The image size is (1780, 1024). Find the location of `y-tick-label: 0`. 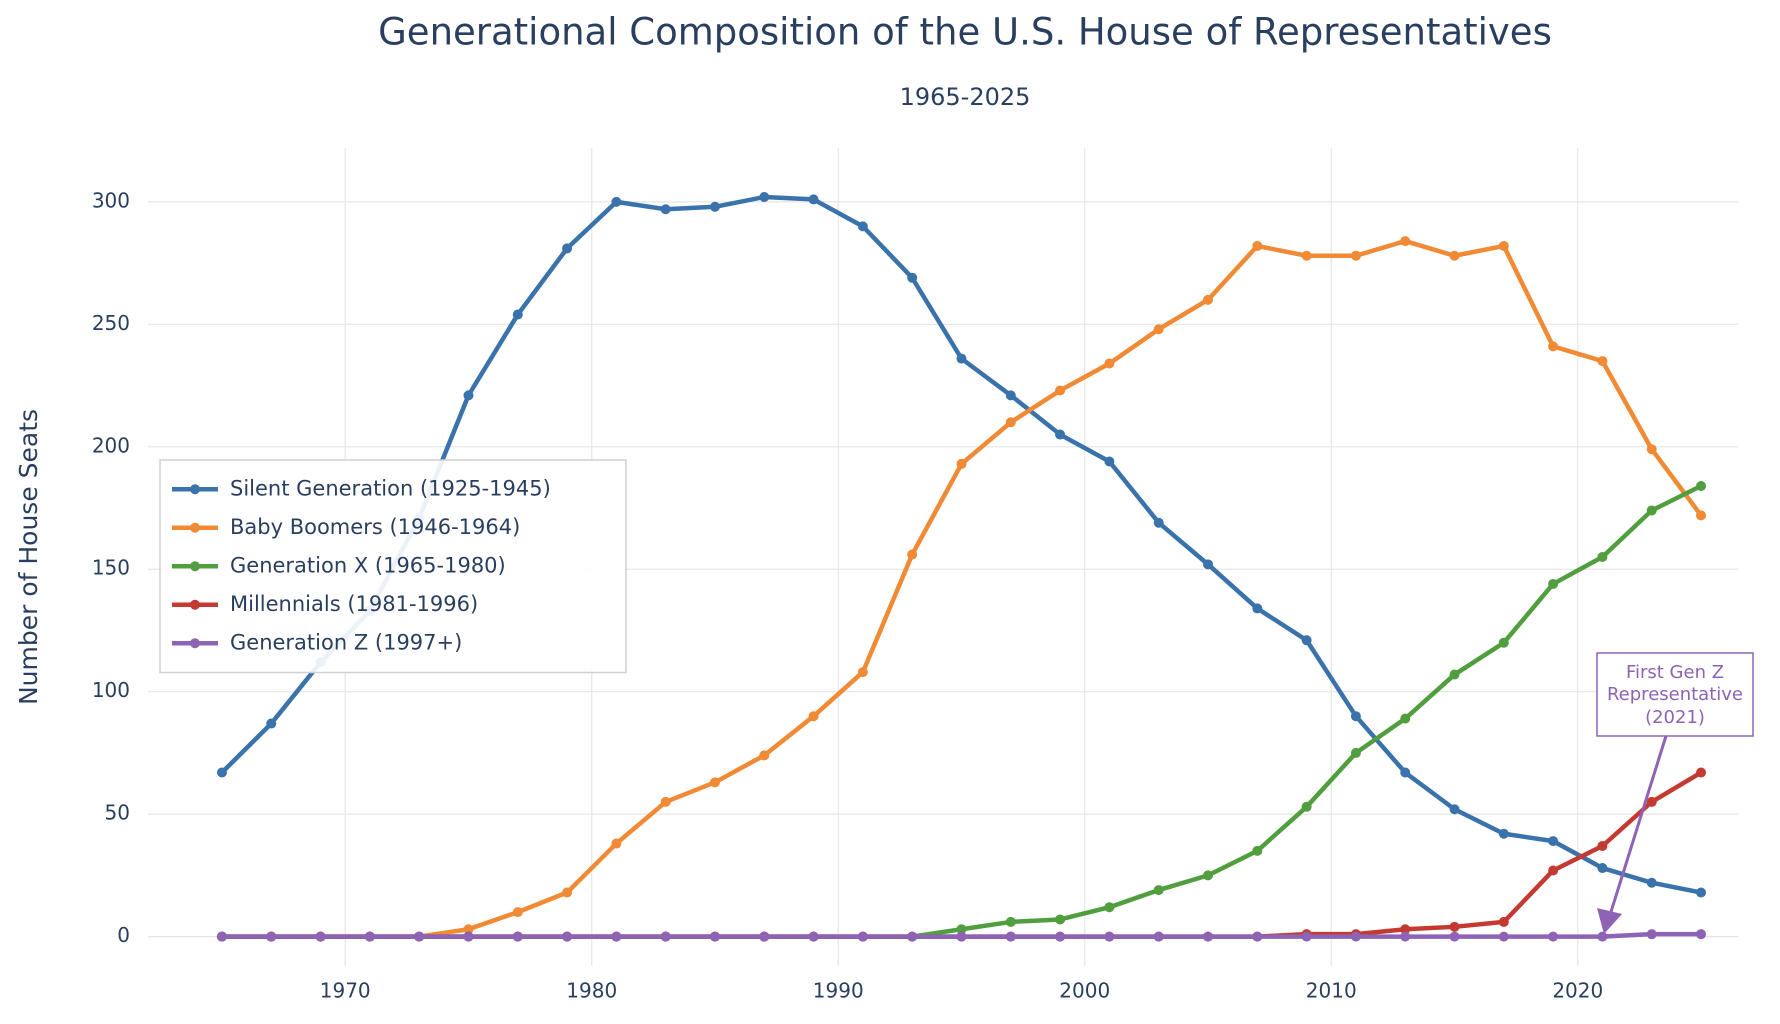

y-tick-label: 0 is located at coordinates (123, 935).